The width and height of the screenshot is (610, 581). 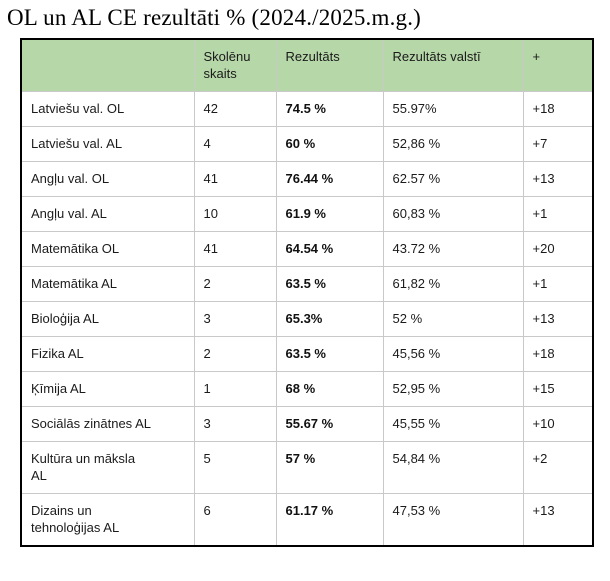 I want to click on cell-diff: +10, so click(x=558, y=424).